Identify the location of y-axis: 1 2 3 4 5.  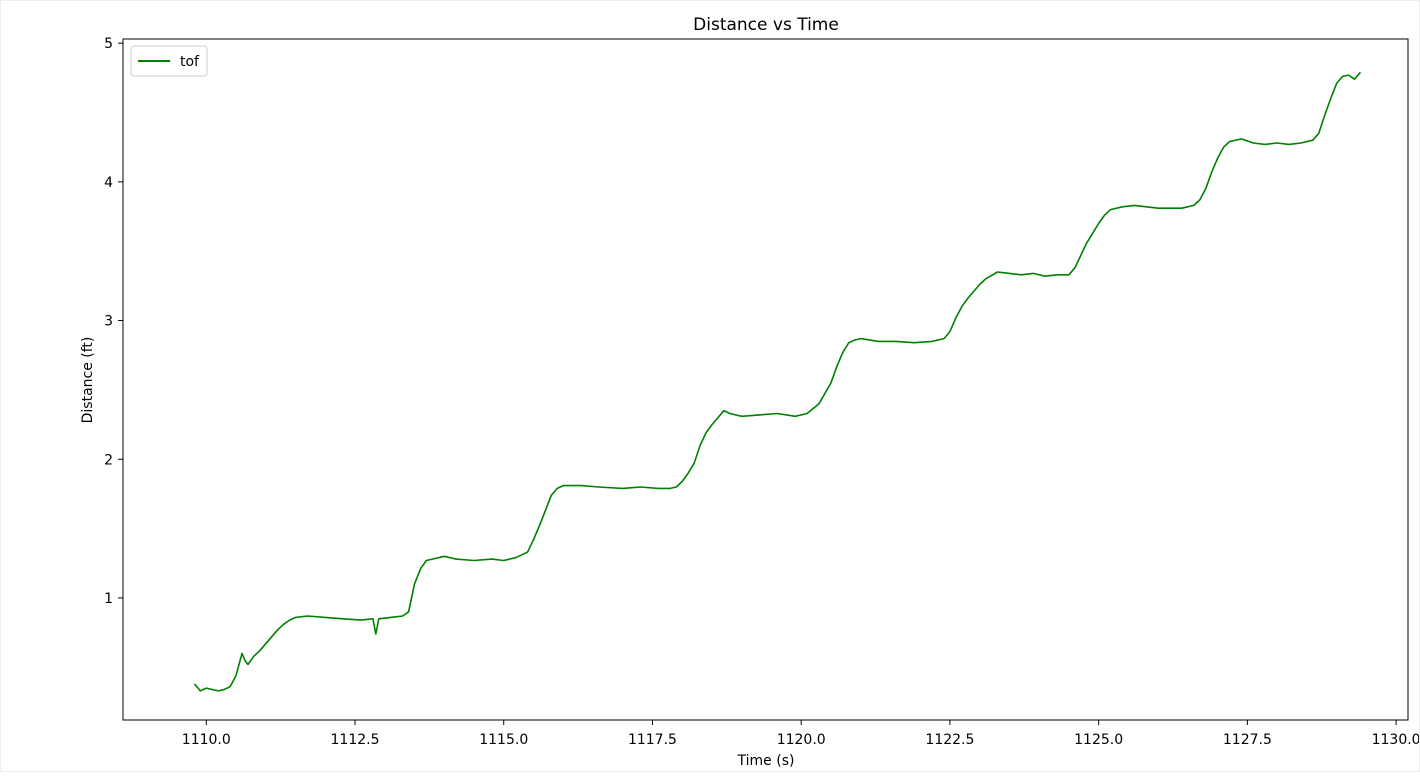
(113, 321).